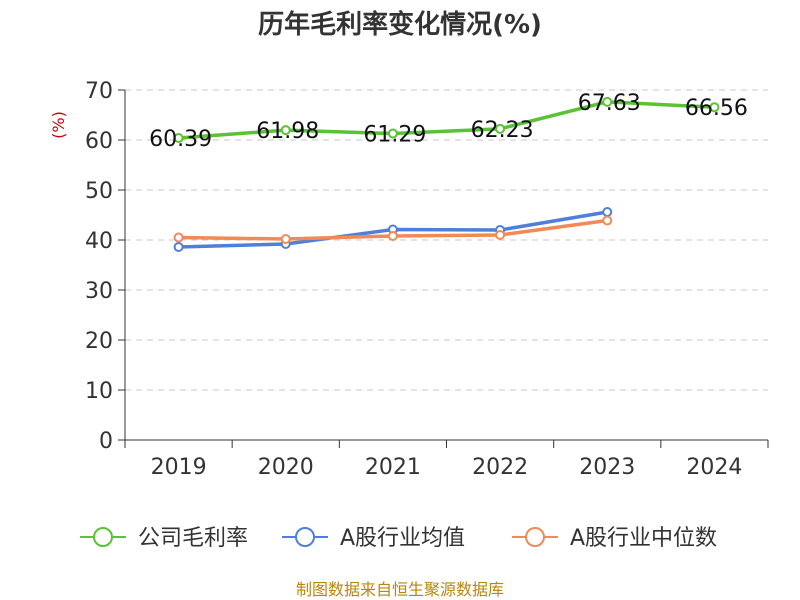 This screenshot has width=800, height=600. Describe the element at coordinates (106, 441) in the screenshot. I see `y-tick-label-0: 0` at that location.